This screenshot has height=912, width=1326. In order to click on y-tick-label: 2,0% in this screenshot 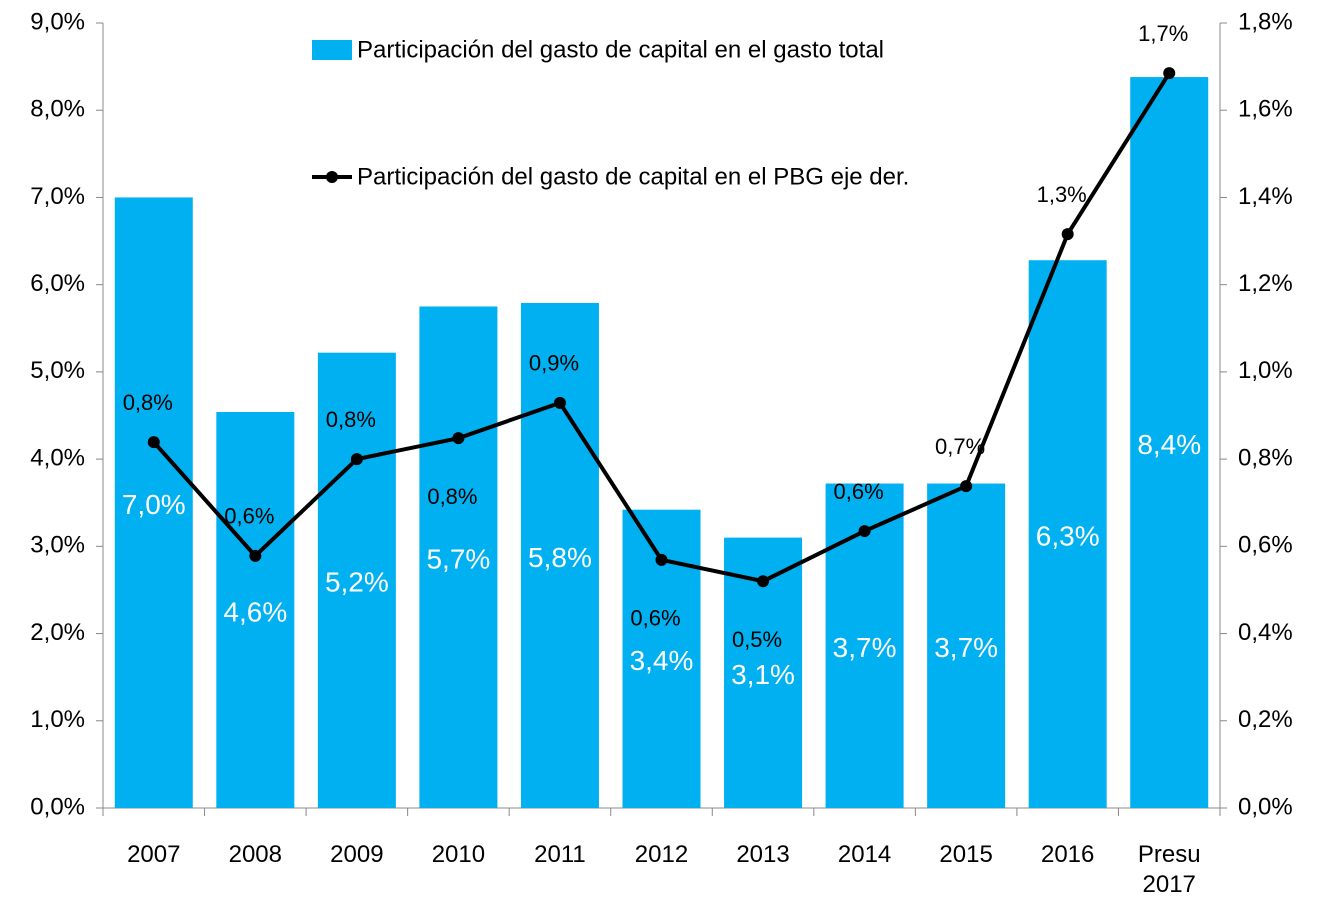, I will do `click(57, 632)`.